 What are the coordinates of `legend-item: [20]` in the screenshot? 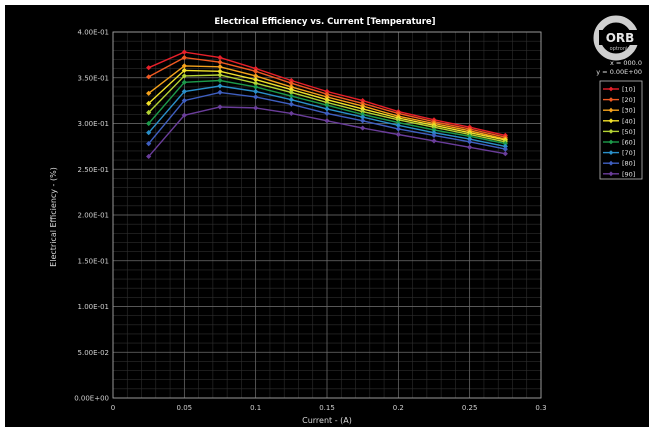 It's located at (619, 100).